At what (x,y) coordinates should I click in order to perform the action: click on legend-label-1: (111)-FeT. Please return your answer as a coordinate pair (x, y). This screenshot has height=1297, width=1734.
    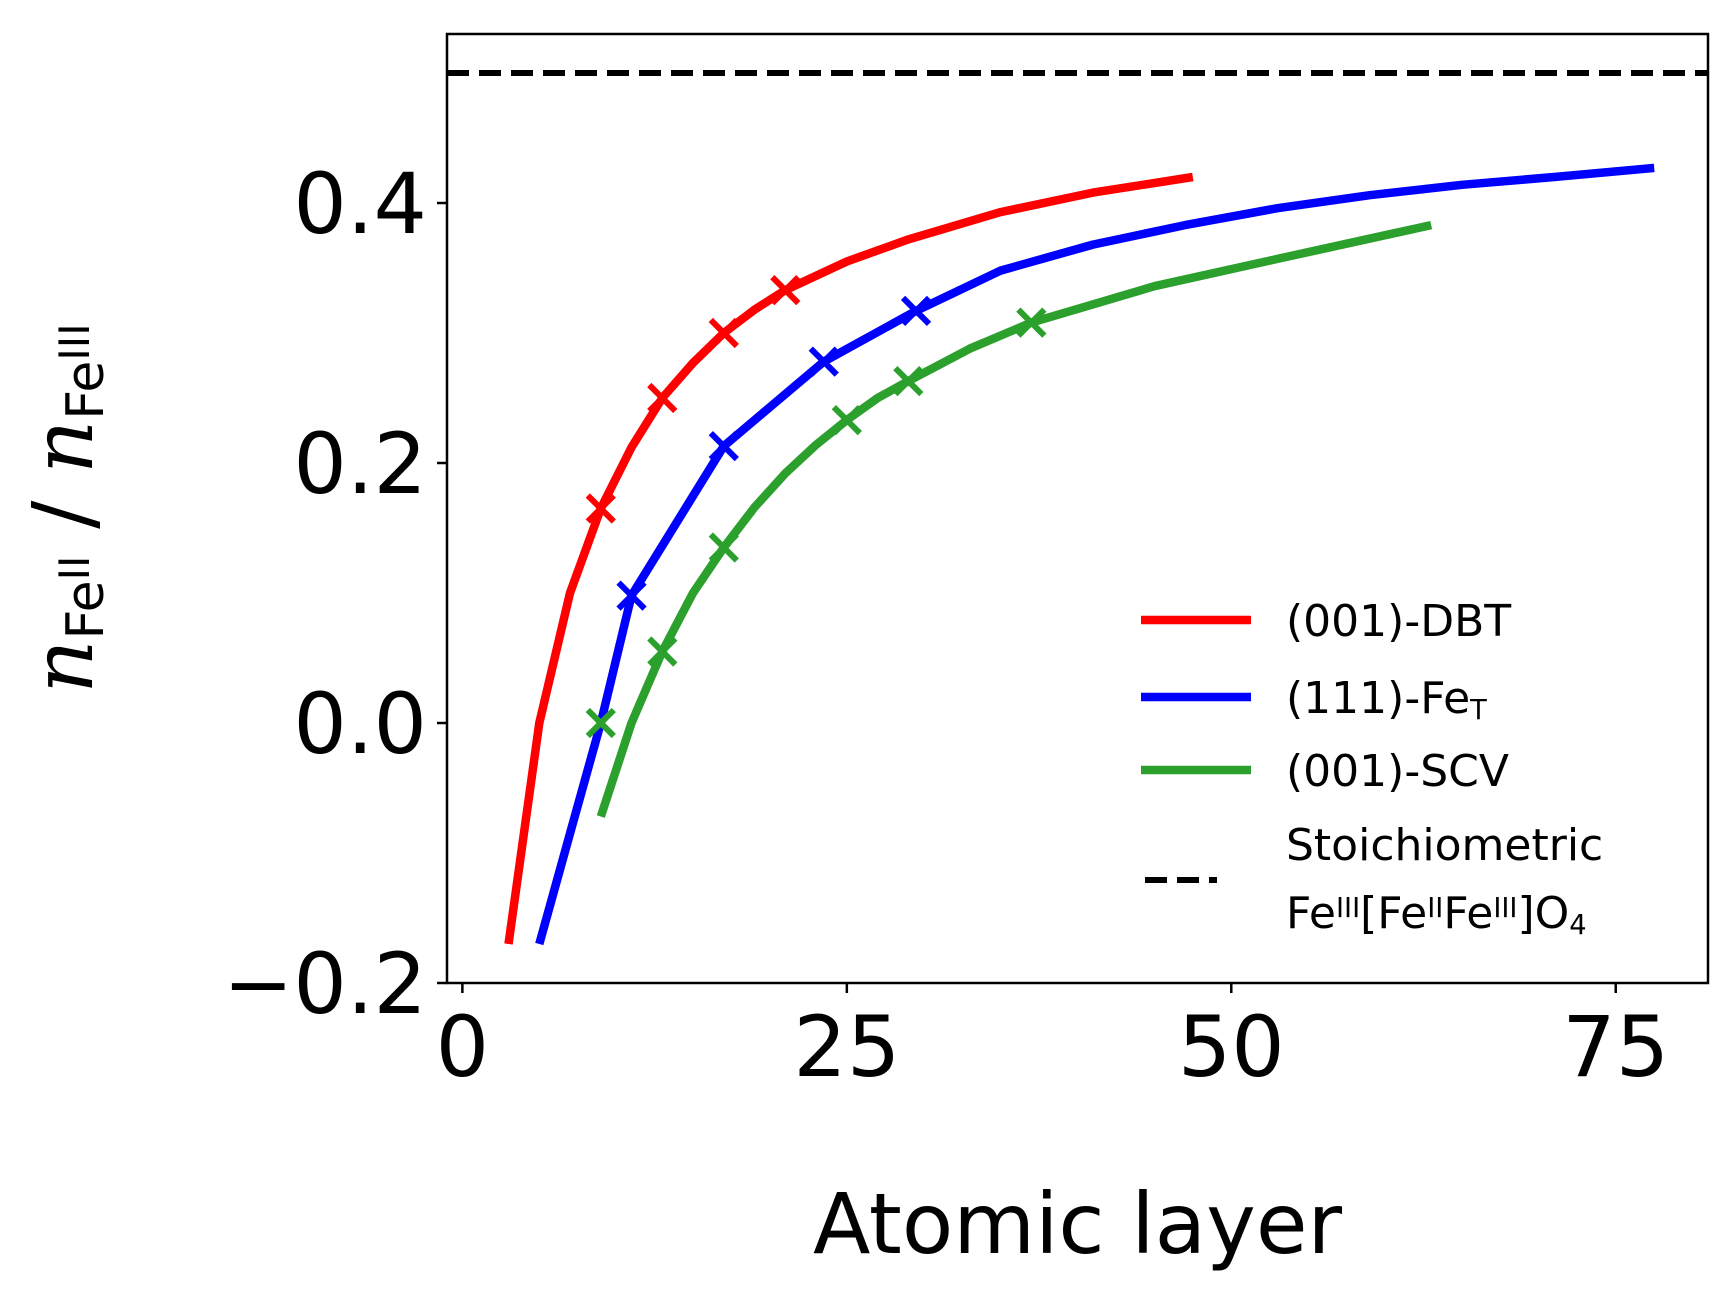
    Looking at the image, I should click on (1386, 699).